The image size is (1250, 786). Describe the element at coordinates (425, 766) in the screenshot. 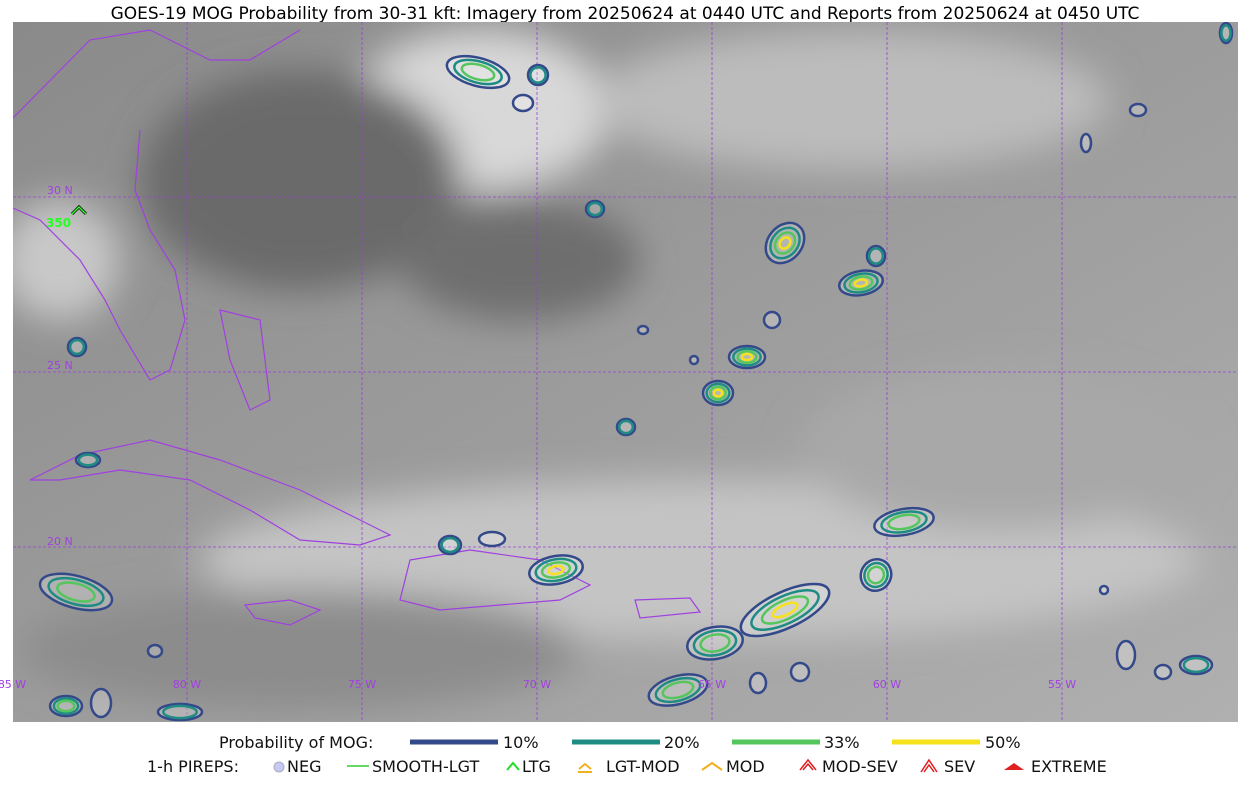

I see `legend-label: SMOOTH-LGT` at that location.